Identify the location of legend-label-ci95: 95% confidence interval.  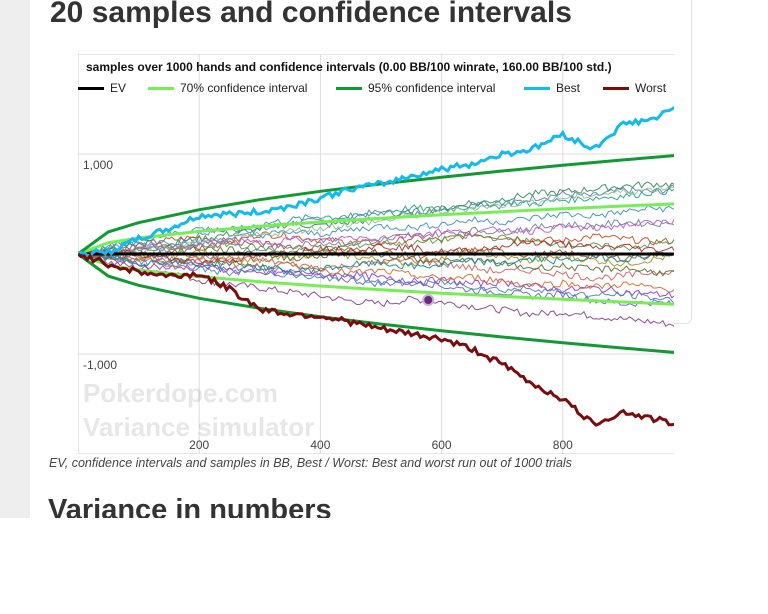
(432, 88).